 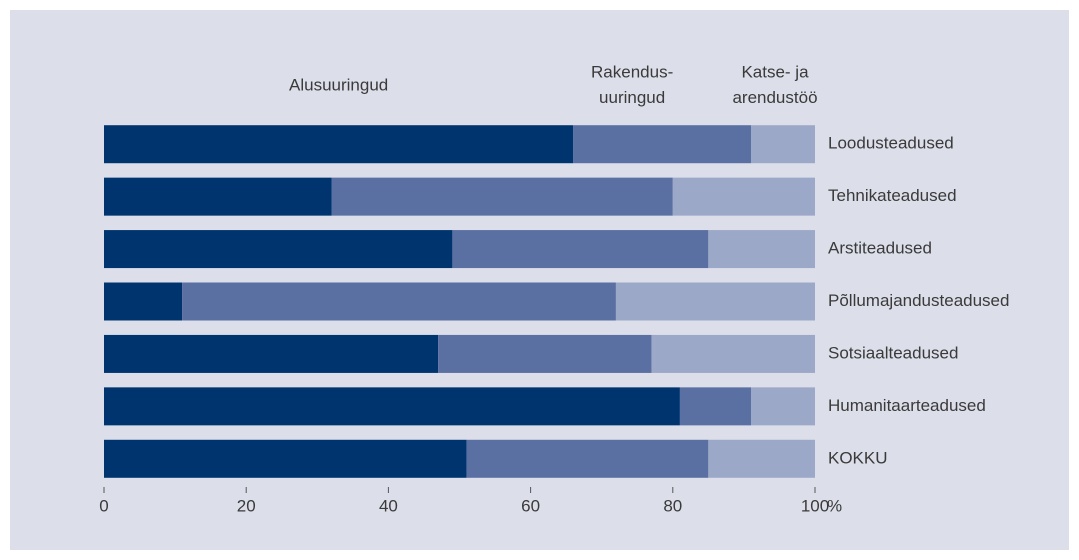 What do you see at coordinates (834, 505) in the screenshot?
I see `x-axis-unit: %` at bounding box center [834, 505].